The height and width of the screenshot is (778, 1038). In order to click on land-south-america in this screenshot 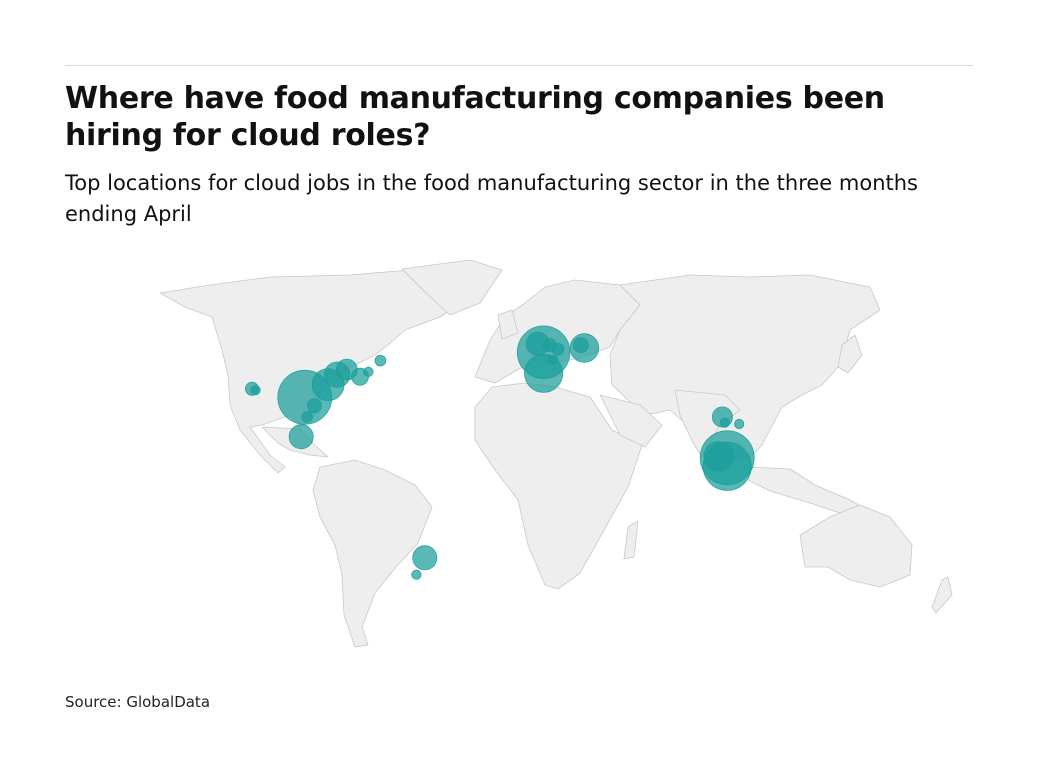, I will do `click(372, 553)`.